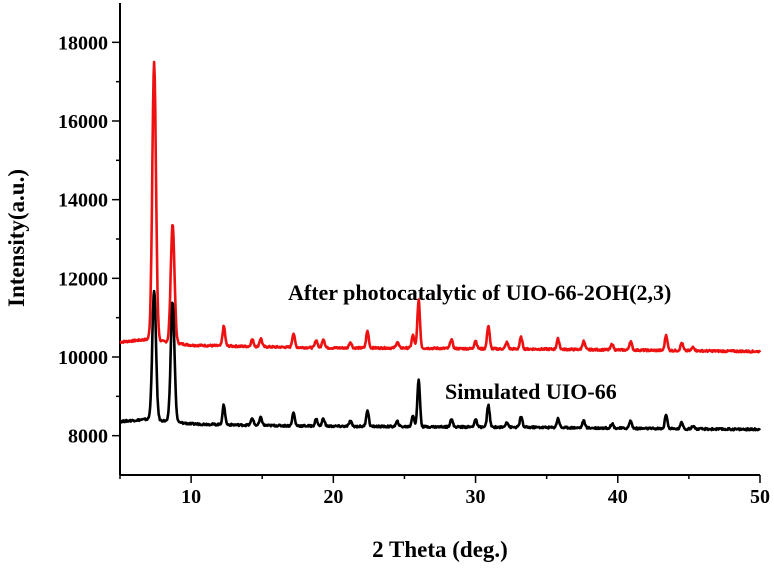 This screenshot has height=569, width=774. Describe the element at coordinates (83, 43) in the screenshot. I see `y-tick-label: 18000` at that location.